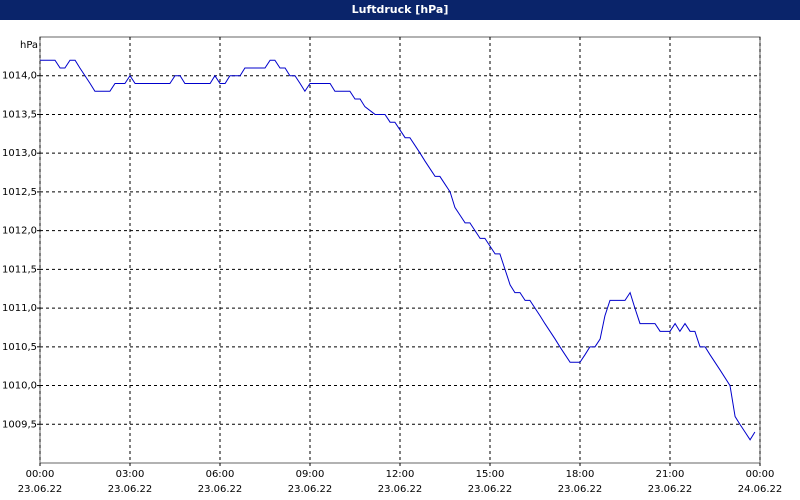  I want to click on y-tick-label: 1012,0, so click(19, 231).